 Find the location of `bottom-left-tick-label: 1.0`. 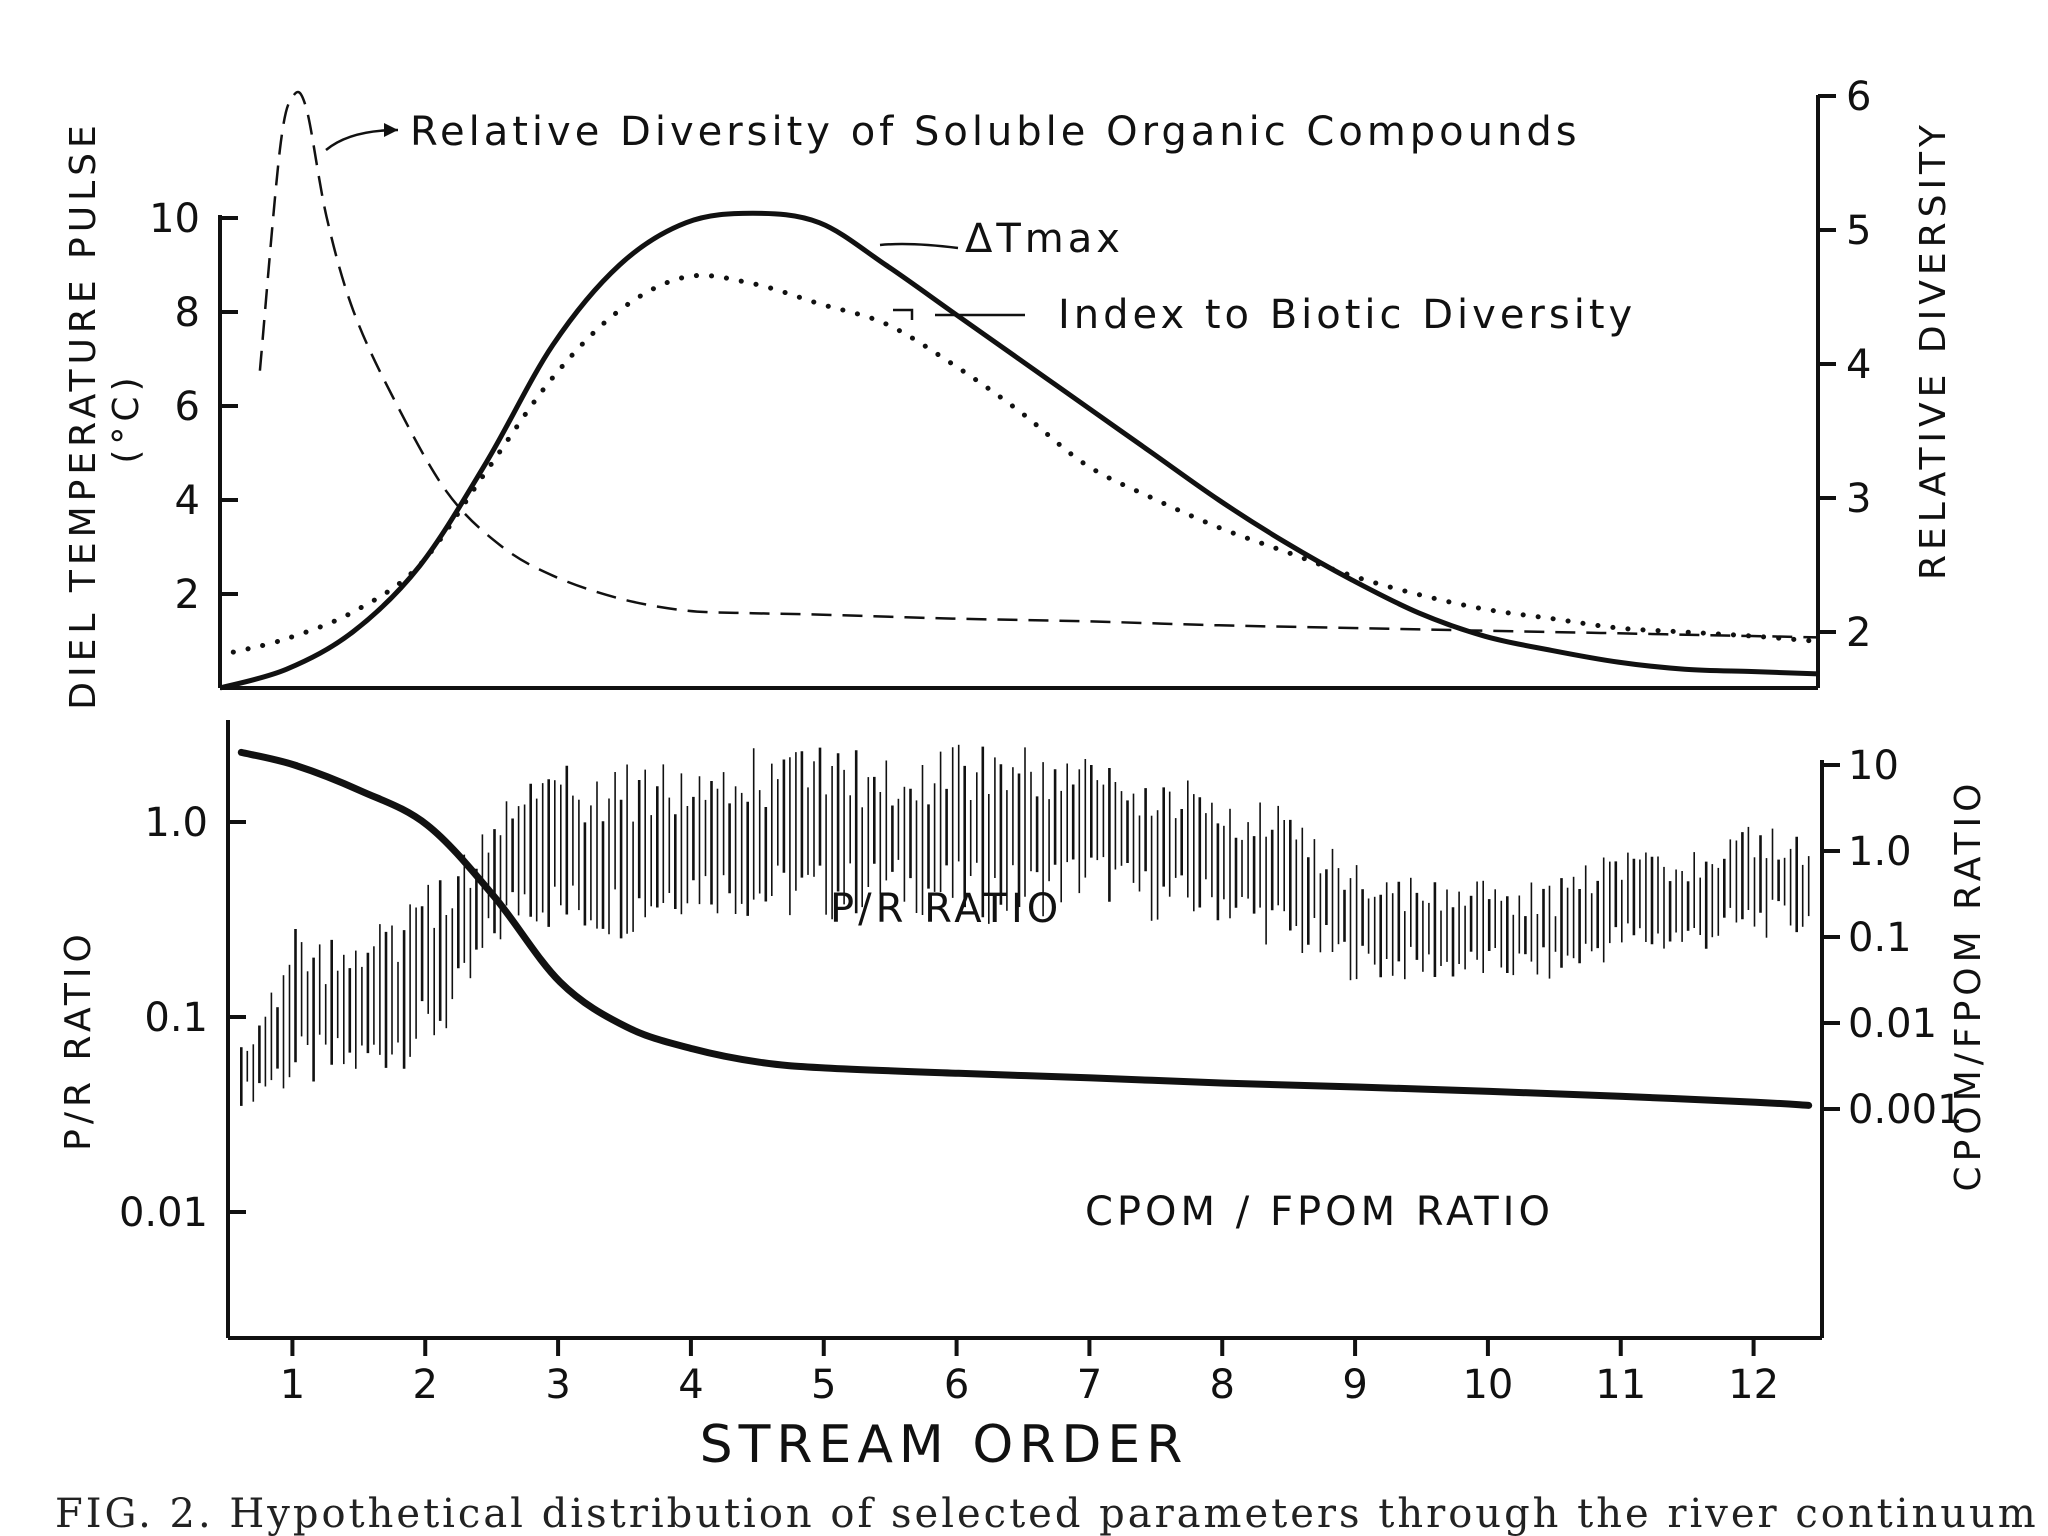

bottom-left-tick-label: 1.0 is located at coordinates (176, 823).